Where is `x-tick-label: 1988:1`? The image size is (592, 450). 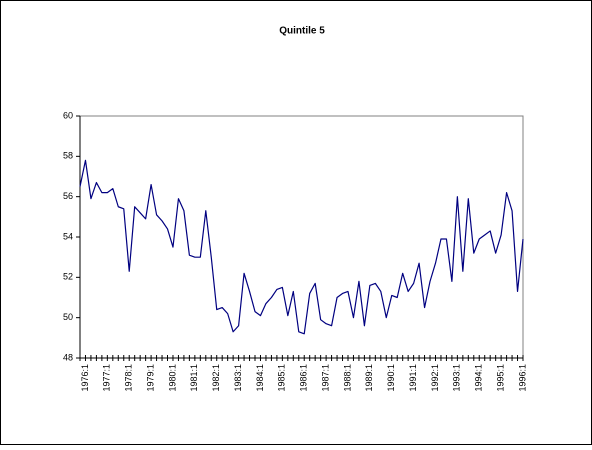
x-tick-label: 1988:1 is located at coordinates (347, 378).